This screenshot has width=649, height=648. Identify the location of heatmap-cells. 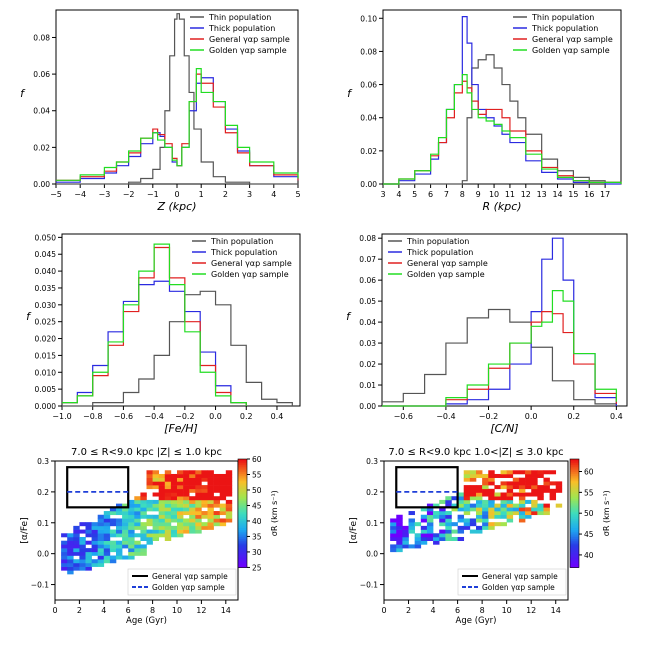
(147, 522).